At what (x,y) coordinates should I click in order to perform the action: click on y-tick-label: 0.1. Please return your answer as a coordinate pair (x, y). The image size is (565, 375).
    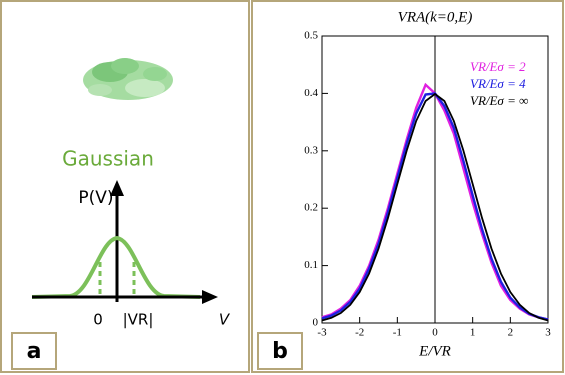
    Looking at the image, I should click on (311, 265).